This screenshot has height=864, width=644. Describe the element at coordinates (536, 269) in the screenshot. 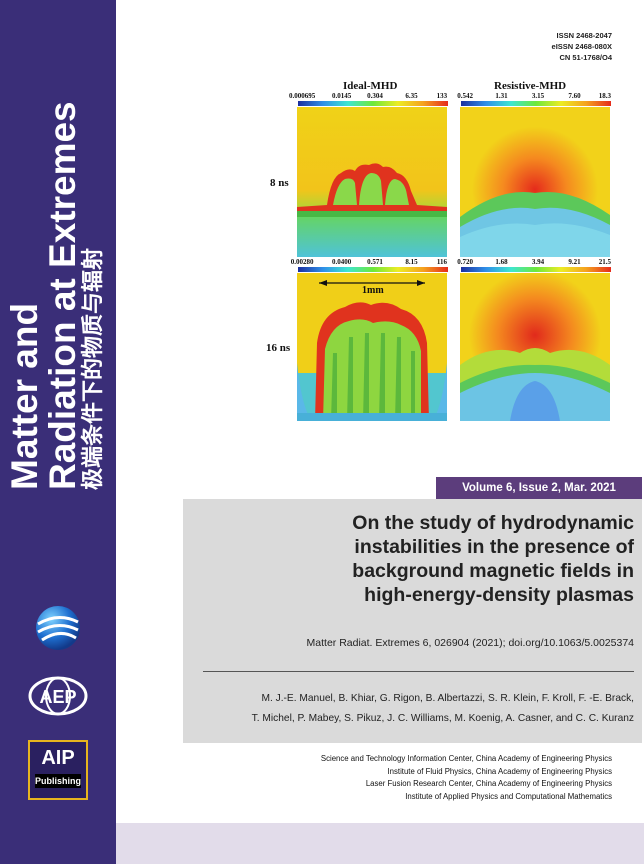

I see `colorbar-bottom-right` at that location.